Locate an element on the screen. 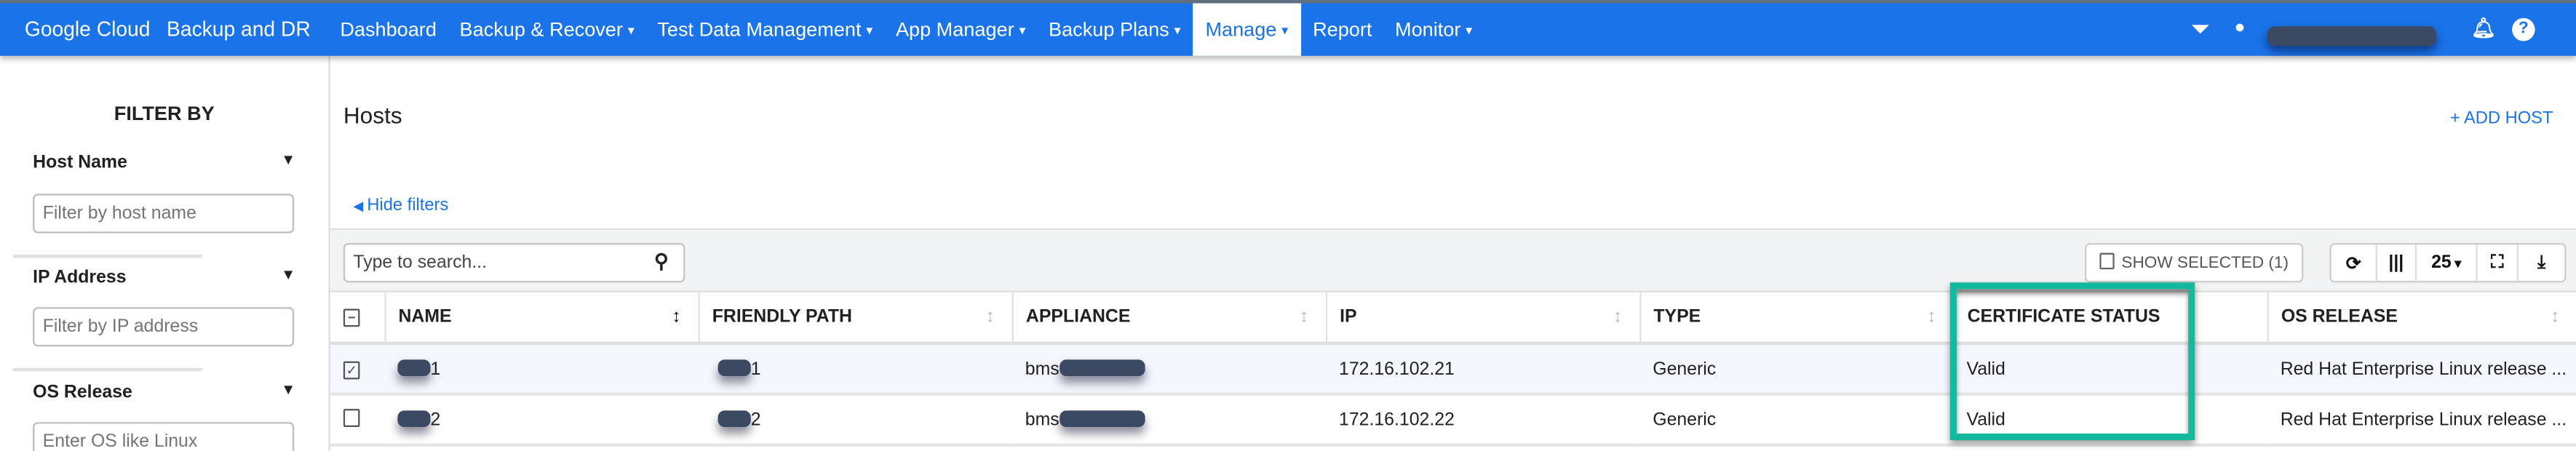  certificate-status-highlight is located at coordinates (2072, 361).